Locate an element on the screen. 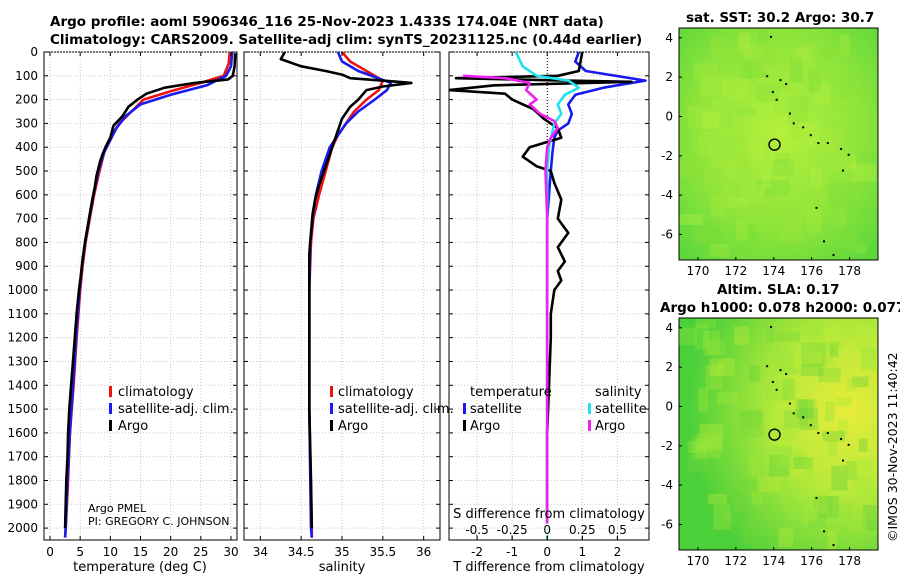  y-tick-label: 1000 is located at coordinates (22, 290).